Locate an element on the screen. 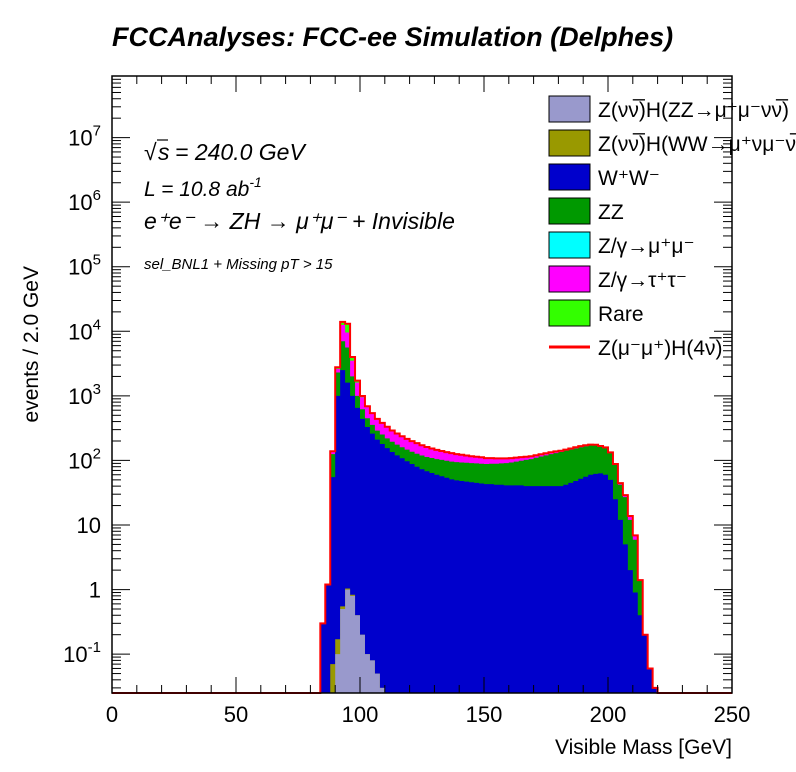 This screenshot has width=796, height=772. process-text: e⁺e⁻ → ZH → μ⁺μ⁻ + Invisible is located at coordinates (299, 221).